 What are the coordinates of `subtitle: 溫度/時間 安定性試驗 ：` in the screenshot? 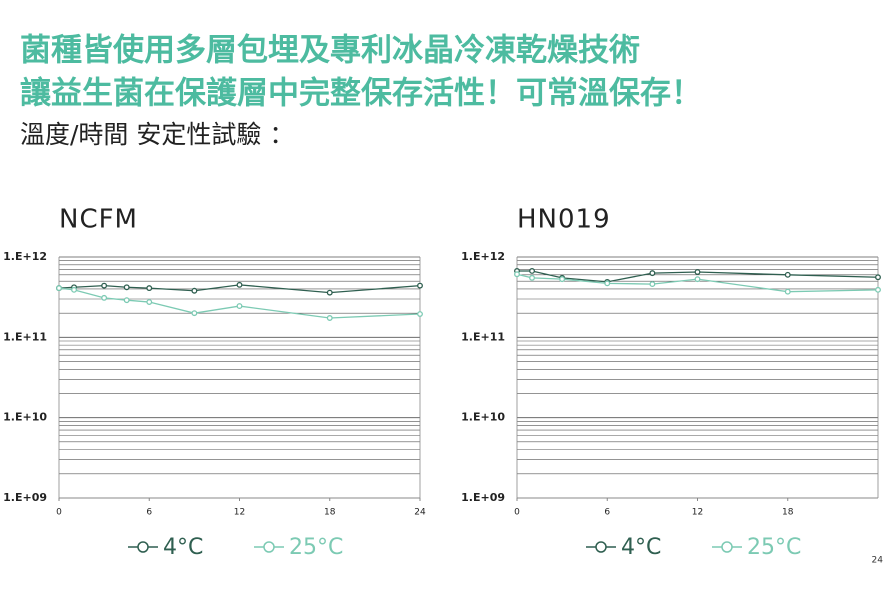 It's located at (157, 134).